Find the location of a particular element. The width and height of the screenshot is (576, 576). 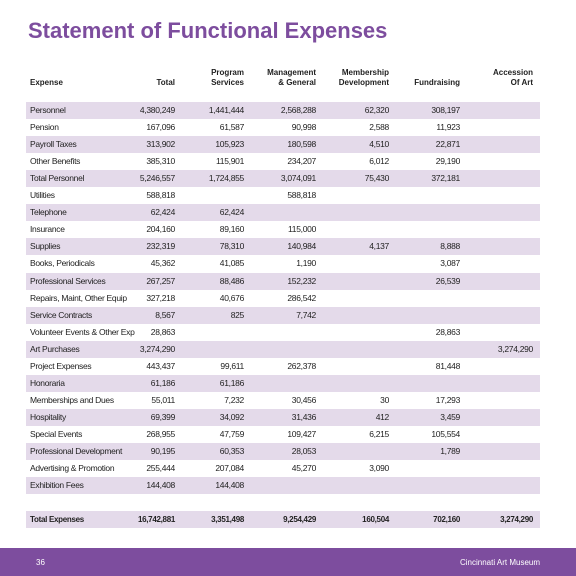

table-row: Exhibition Fees 144,408 144,408 is located at coordinates (283, 486).